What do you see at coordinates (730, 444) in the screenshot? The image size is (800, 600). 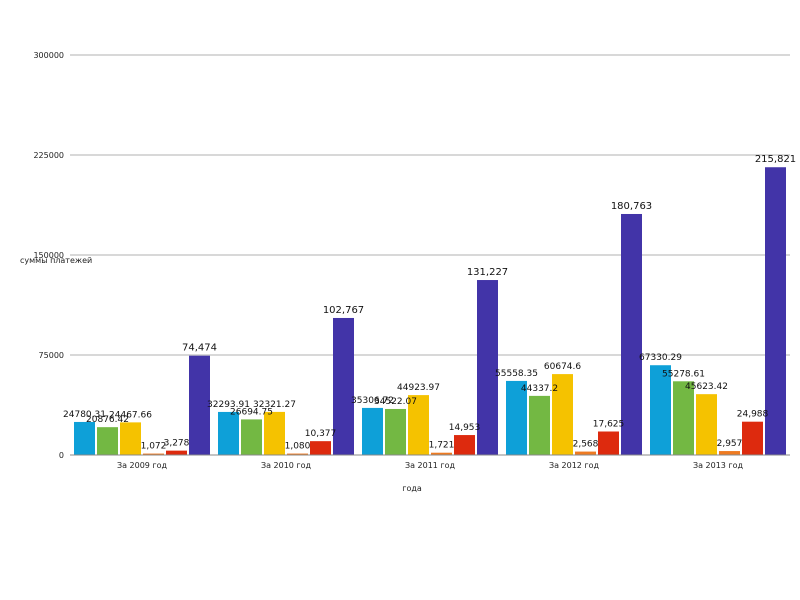 I see `data-label: 2,957` at bounding box center [730, 444].